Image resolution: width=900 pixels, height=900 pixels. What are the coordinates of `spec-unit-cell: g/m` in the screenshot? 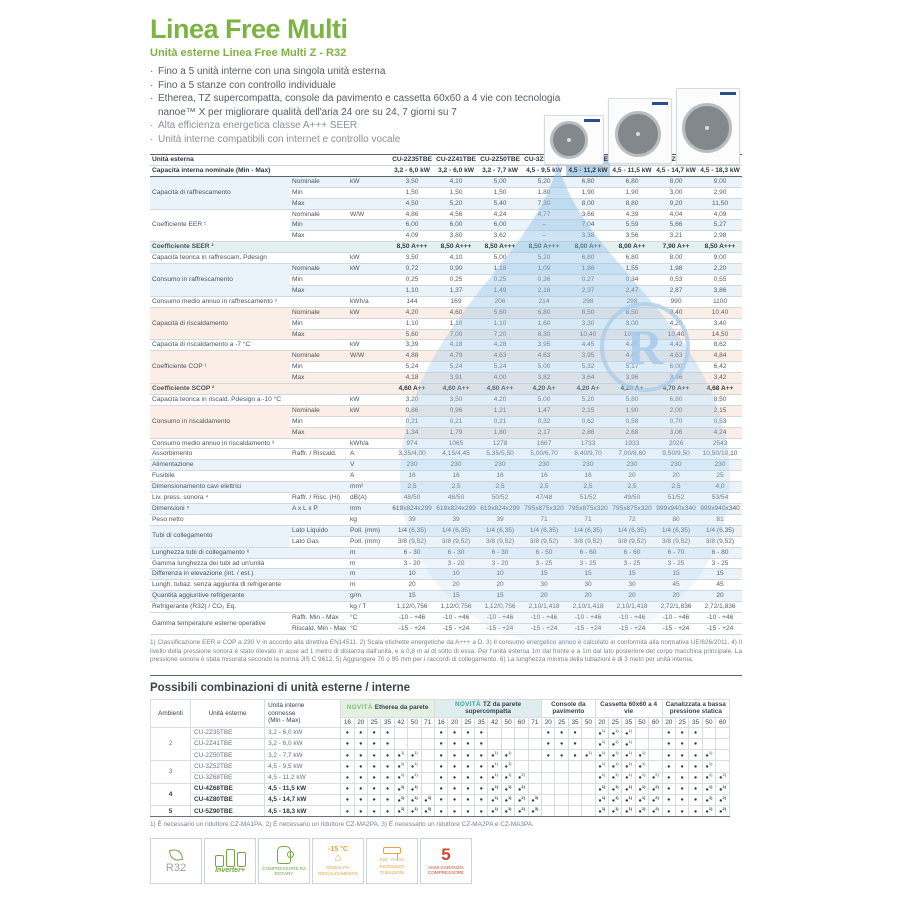 It's located at (369, 596).